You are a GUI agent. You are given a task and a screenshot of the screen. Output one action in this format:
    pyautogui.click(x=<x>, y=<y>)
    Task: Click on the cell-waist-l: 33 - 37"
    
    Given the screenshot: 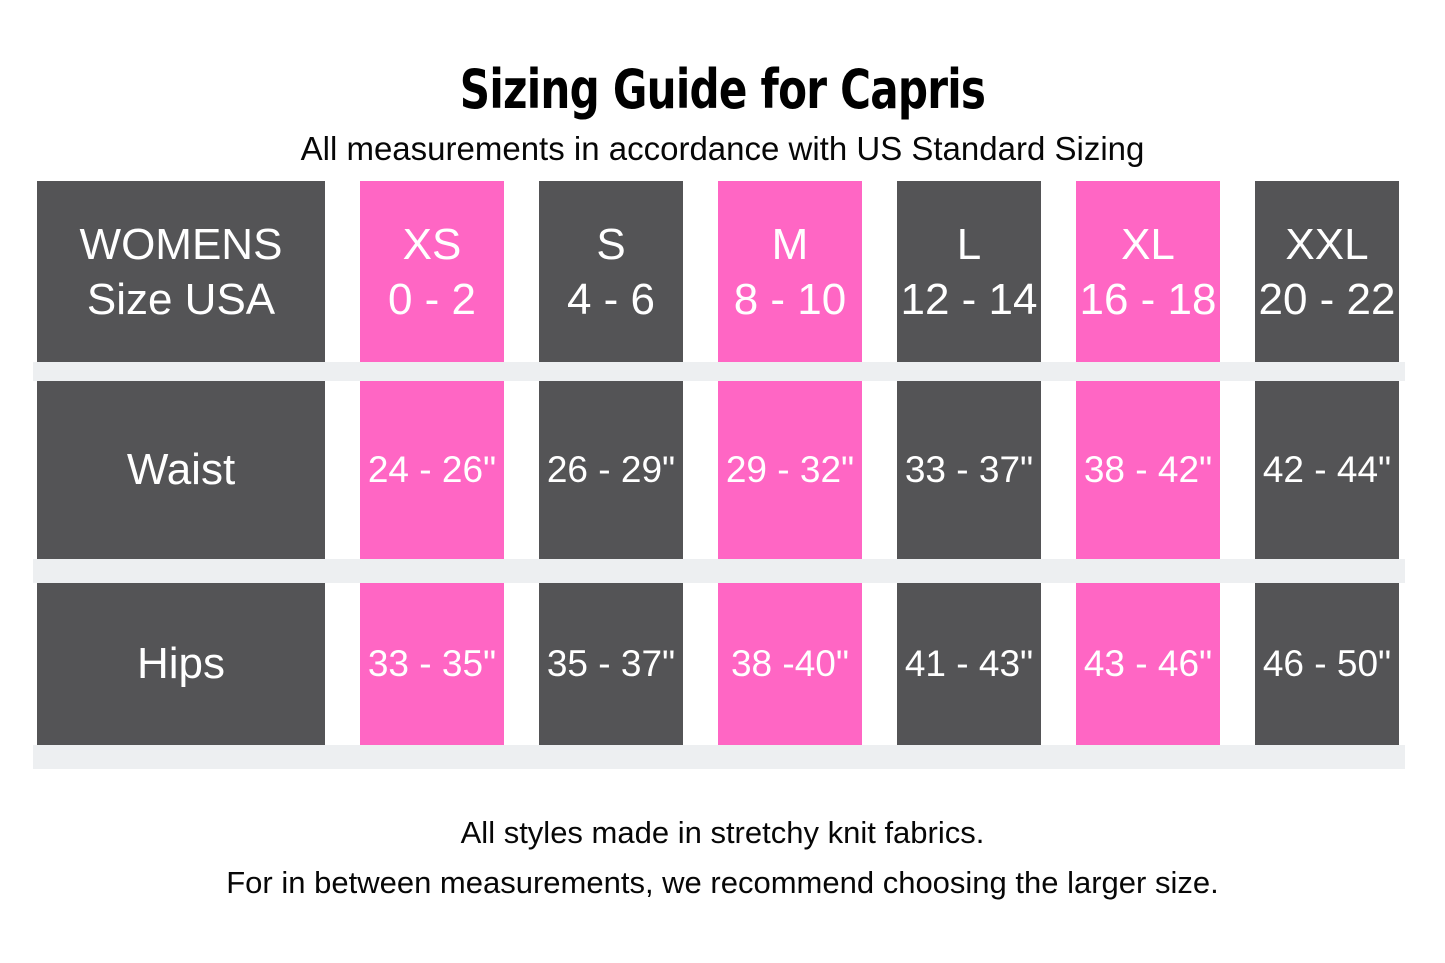 What is the action you would take?
    pyautogui.click(x=969, y=470)
    